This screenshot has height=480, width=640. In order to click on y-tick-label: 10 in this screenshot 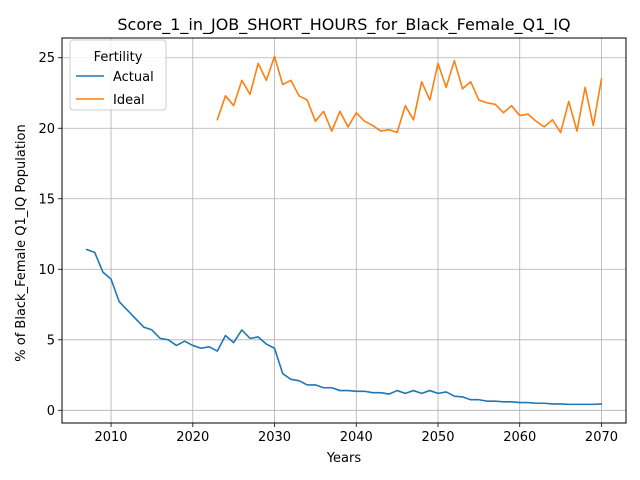, I will do `click(46, 270)`.